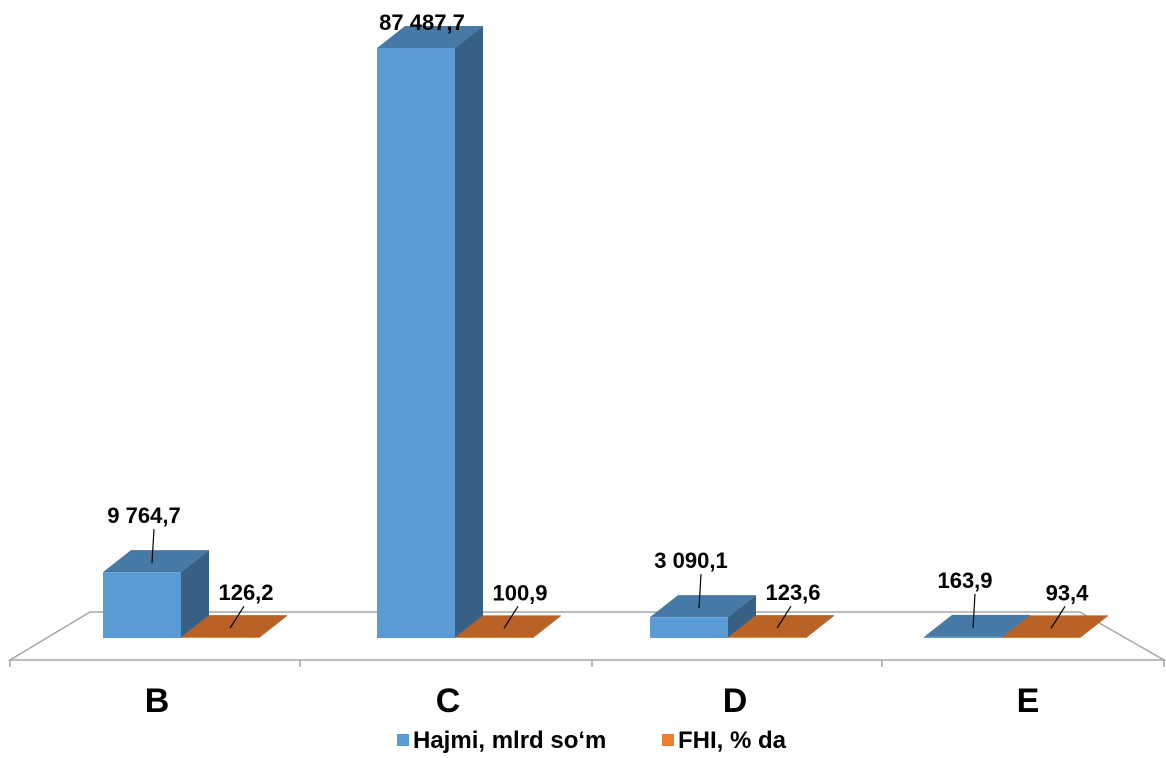  I want to click on legend: Hajmi, mlrd so‘m FHI, % da, so click(592, 740).